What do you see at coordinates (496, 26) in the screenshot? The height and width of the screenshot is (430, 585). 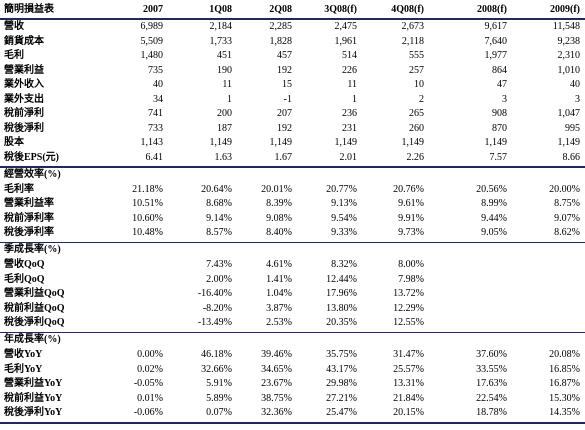 I see `cell: 9,617` at bounding box center [496, 26].